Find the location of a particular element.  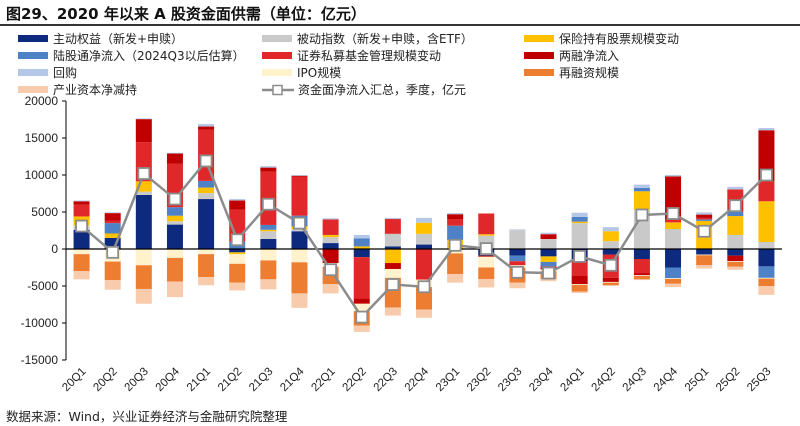

legend-item: 再融资规模 is located at coordinates (571, 72).